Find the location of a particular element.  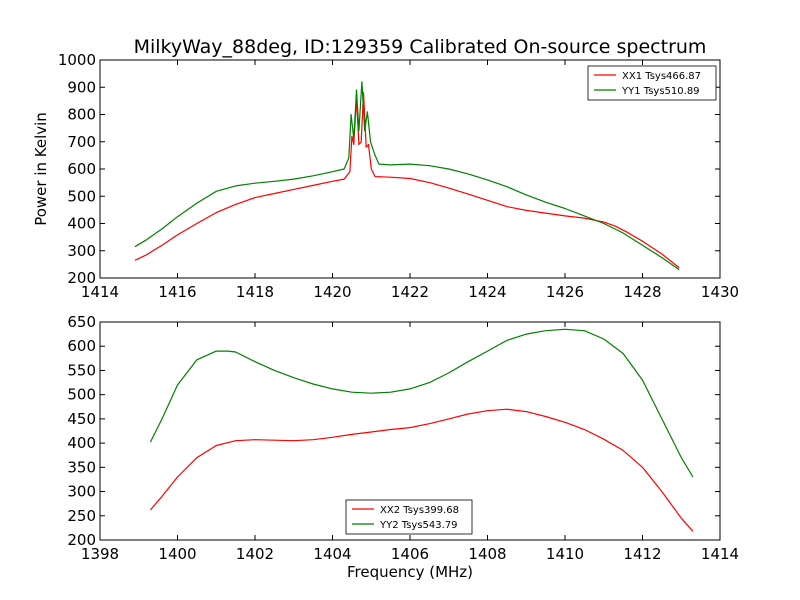

x-axis-label: Frequency (MHz) is located at coordinates (410, 572).